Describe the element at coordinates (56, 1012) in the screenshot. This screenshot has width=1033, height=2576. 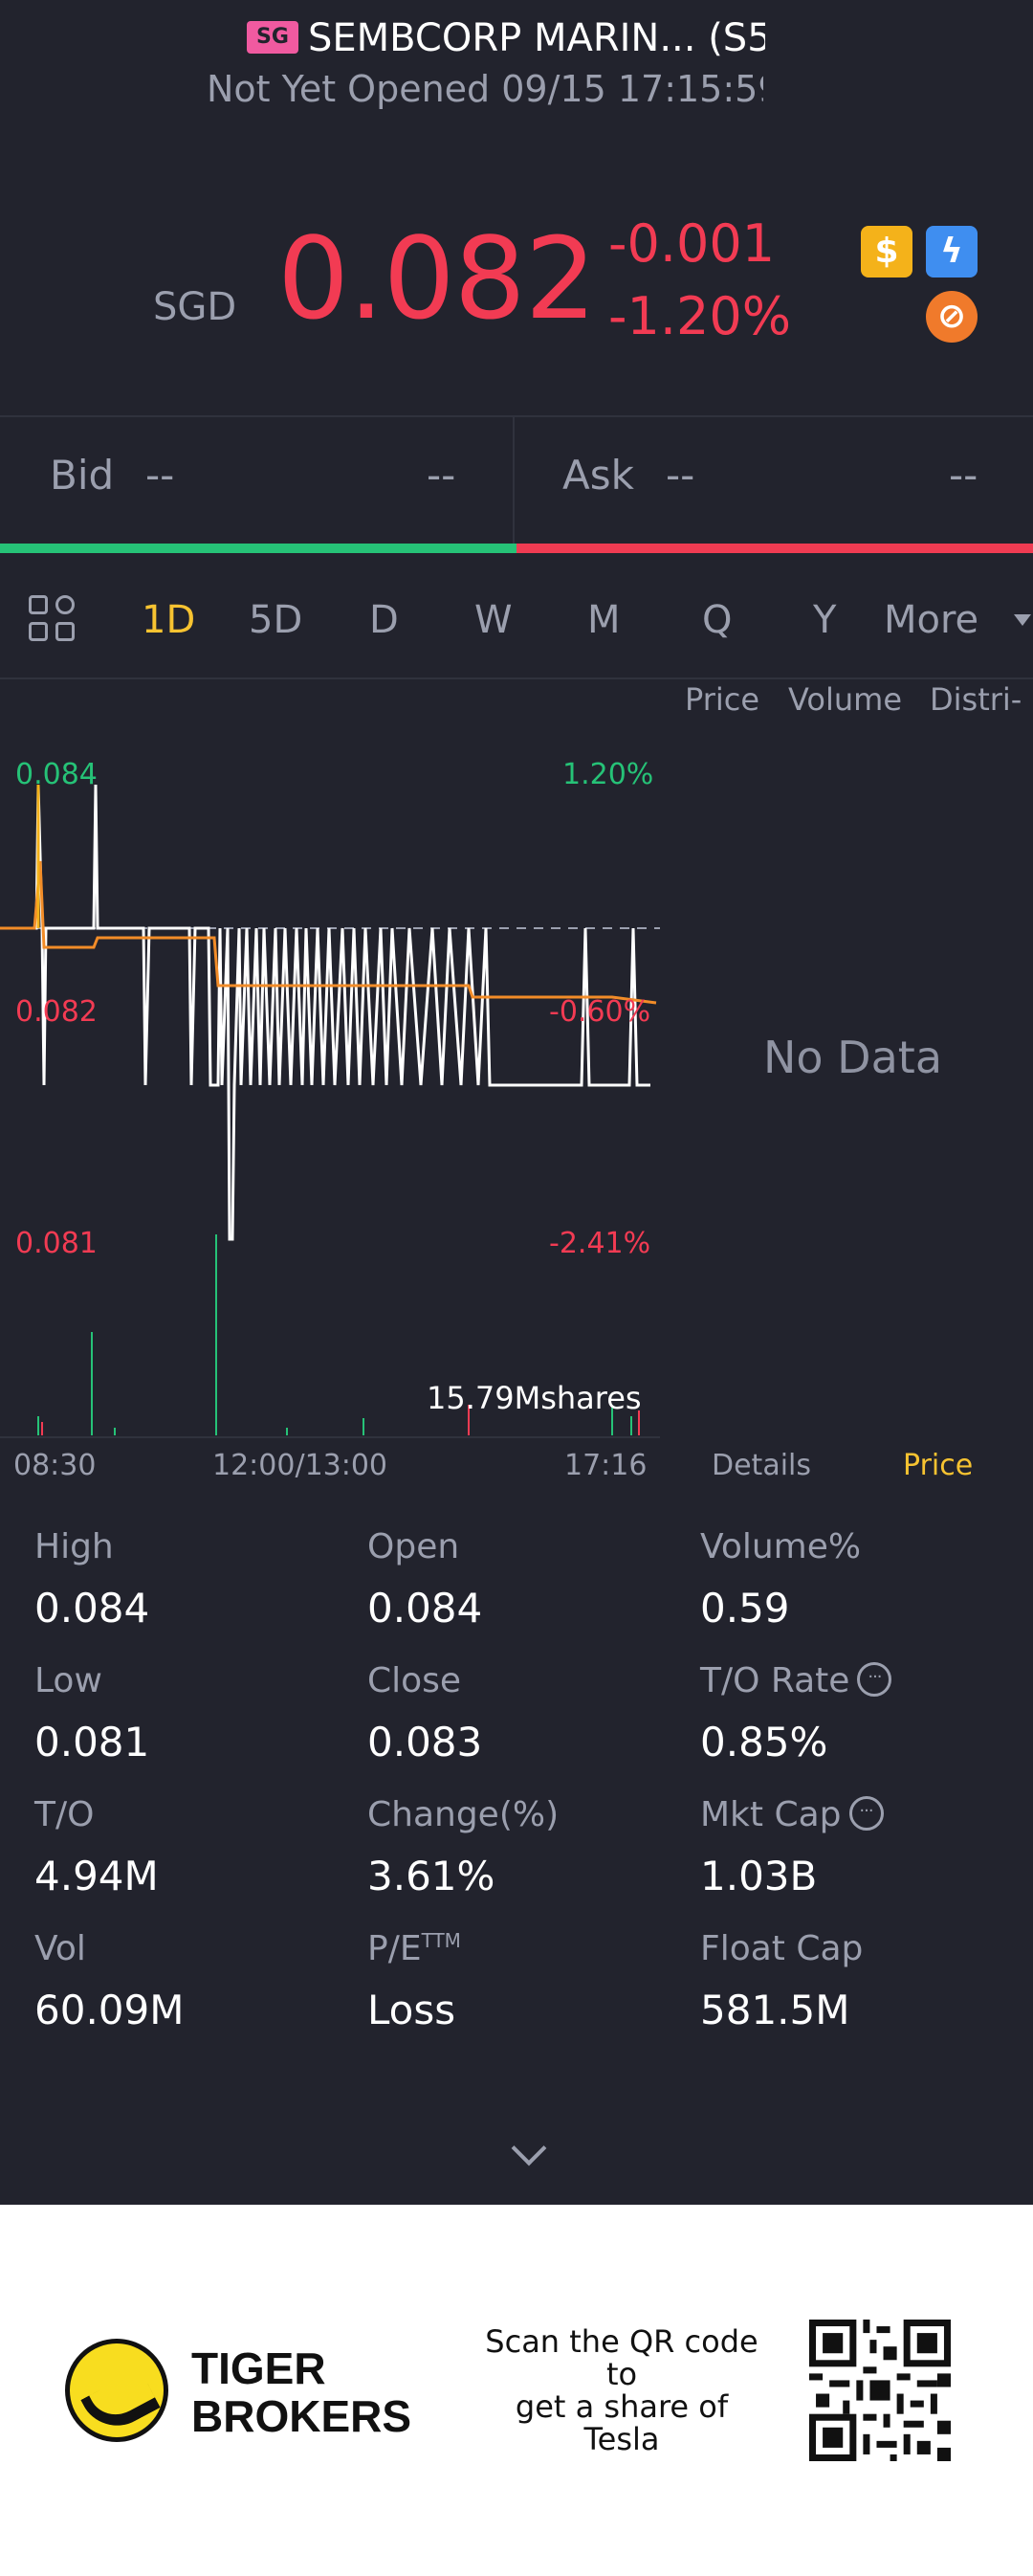
I see `price-axis-mid: 0.082` at that location.